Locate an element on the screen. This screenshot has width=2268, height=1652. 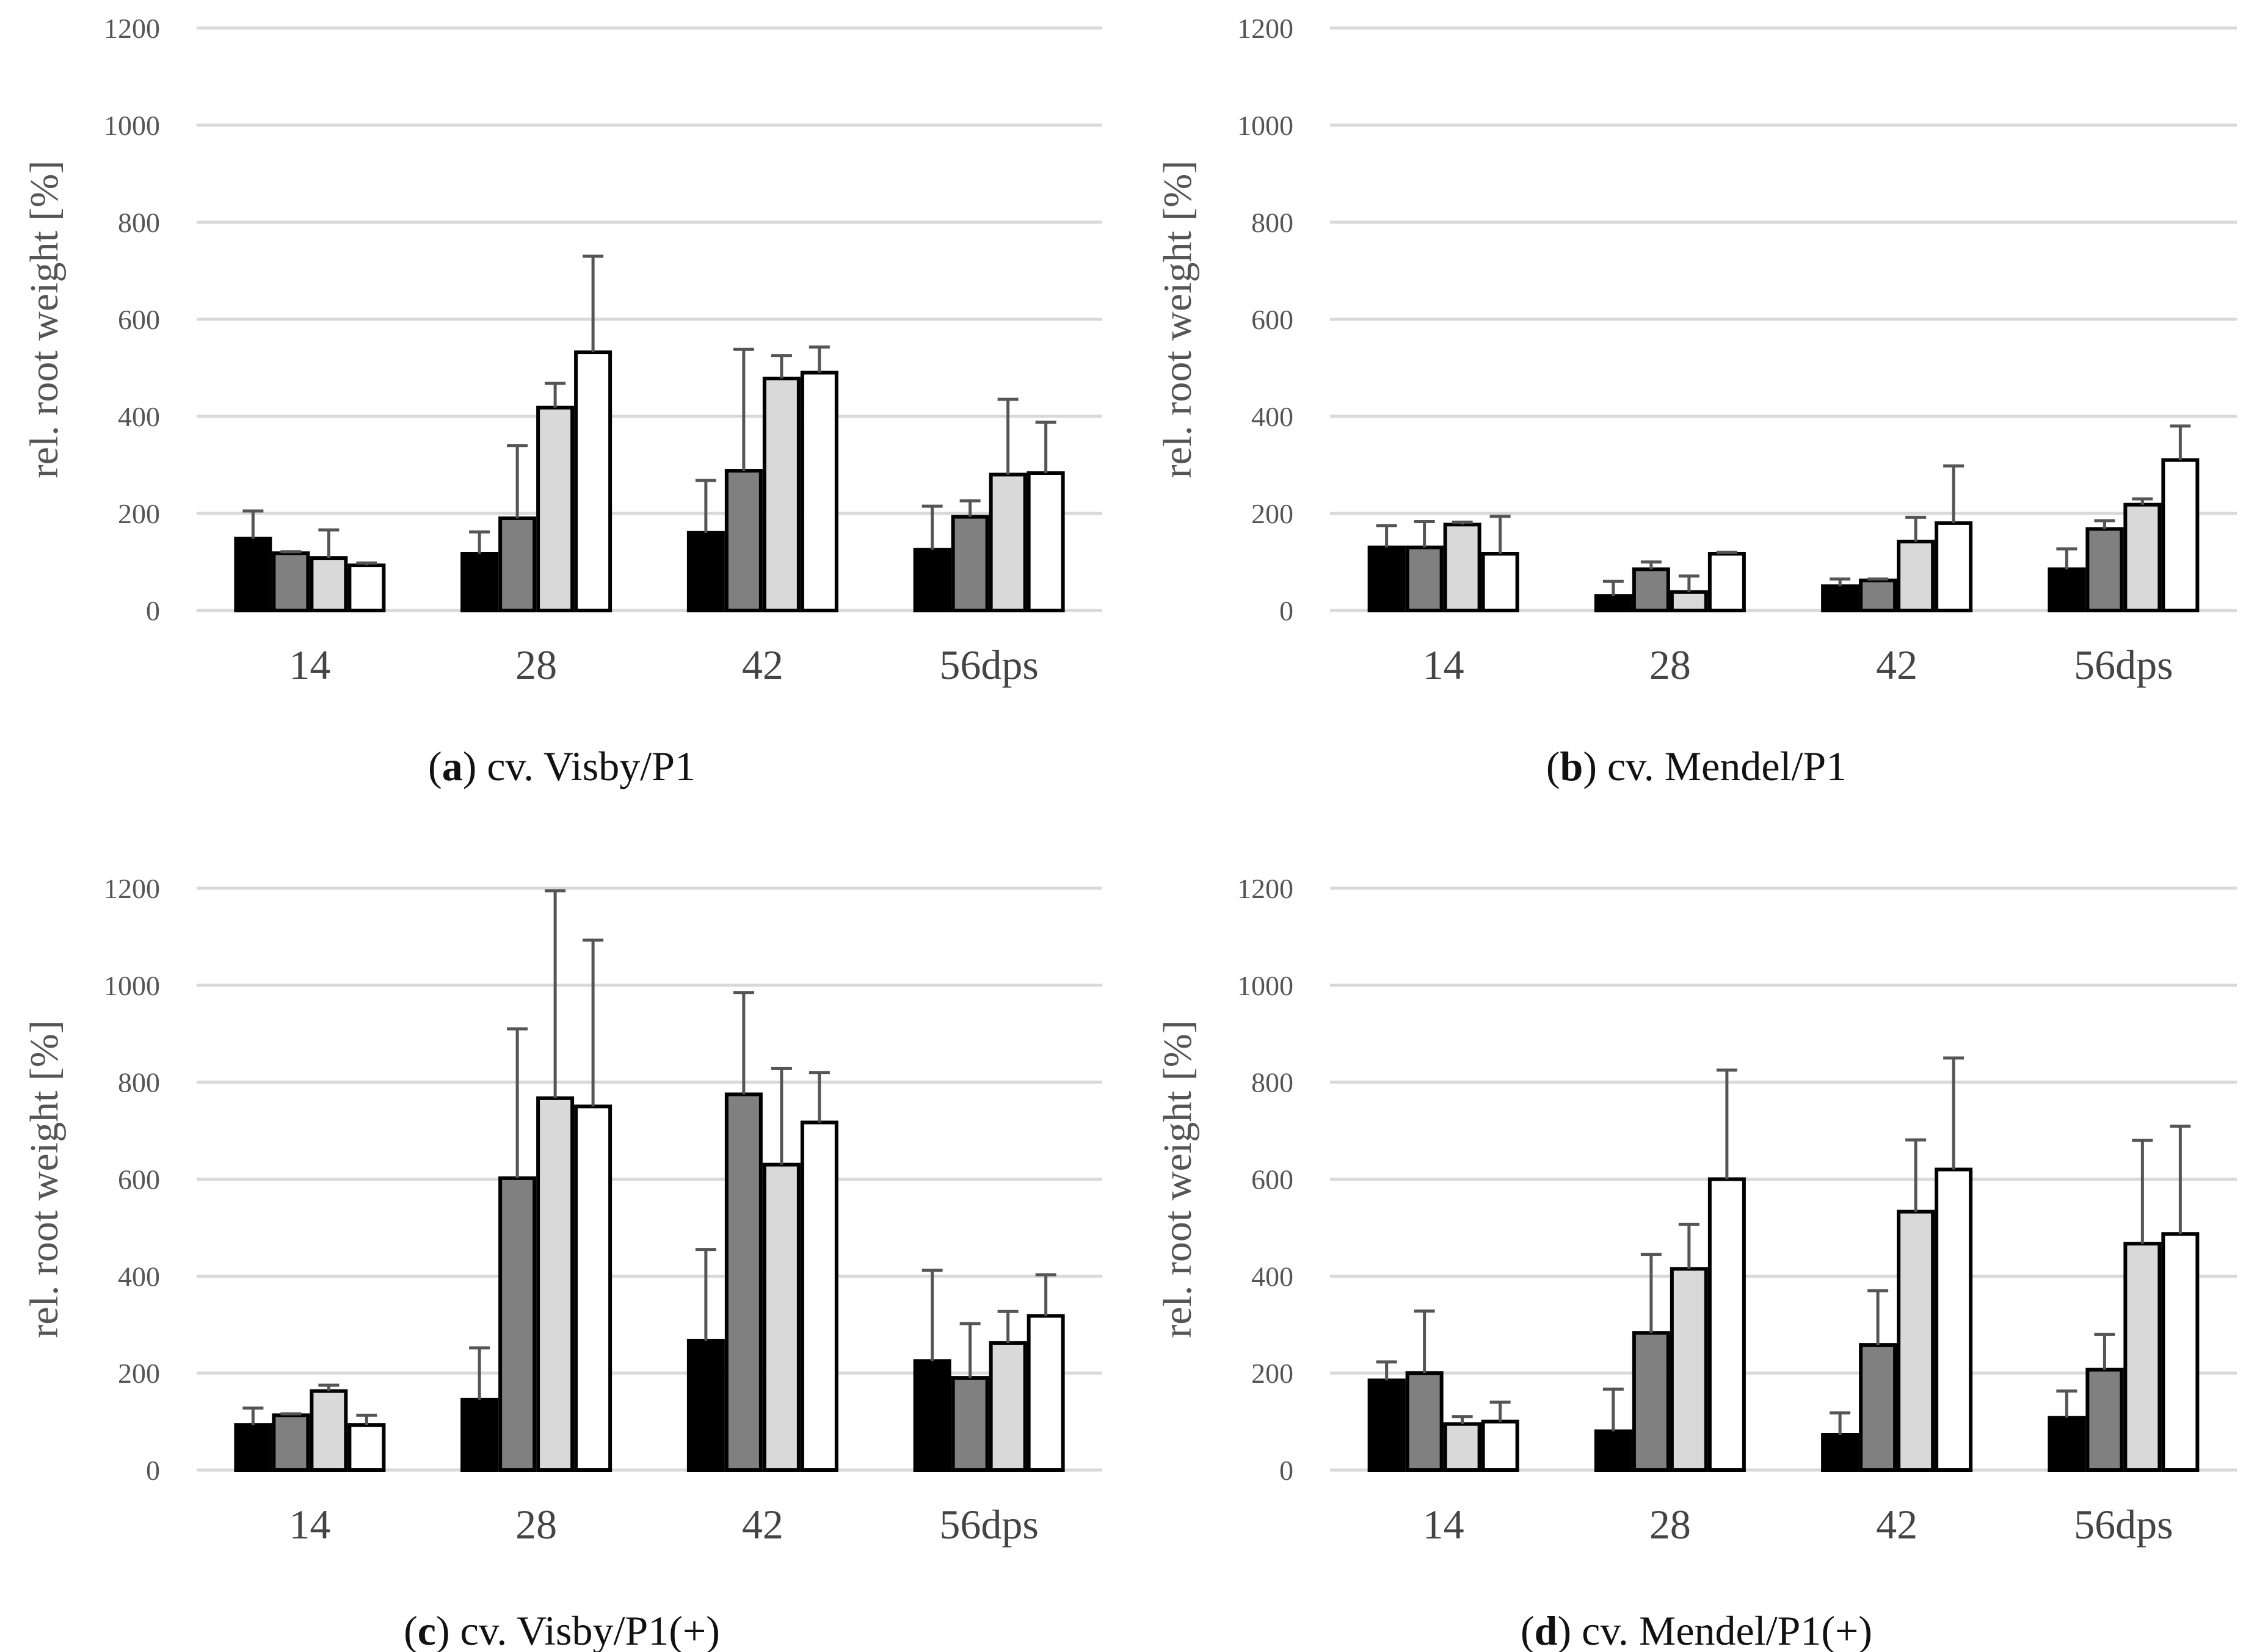
bar-b-cat1-s1 is located at coordinates (1387, 579).